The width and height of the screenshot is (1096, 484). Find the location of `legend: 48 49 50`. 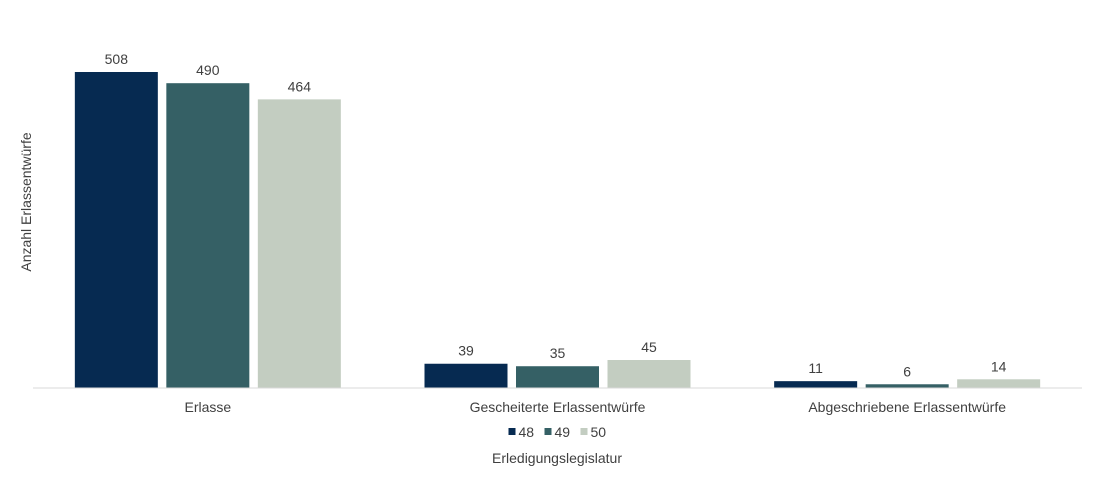

legend: 48 49 50 is located at coordinates (557, 432).